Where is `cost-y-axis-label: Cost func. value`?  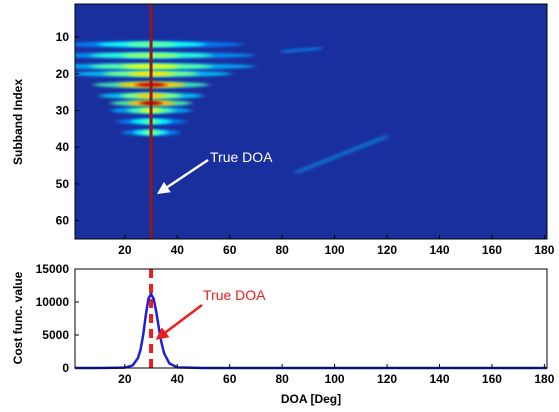
cost-y-axis-label: Cost func. value is located at coordinates (18, 317).